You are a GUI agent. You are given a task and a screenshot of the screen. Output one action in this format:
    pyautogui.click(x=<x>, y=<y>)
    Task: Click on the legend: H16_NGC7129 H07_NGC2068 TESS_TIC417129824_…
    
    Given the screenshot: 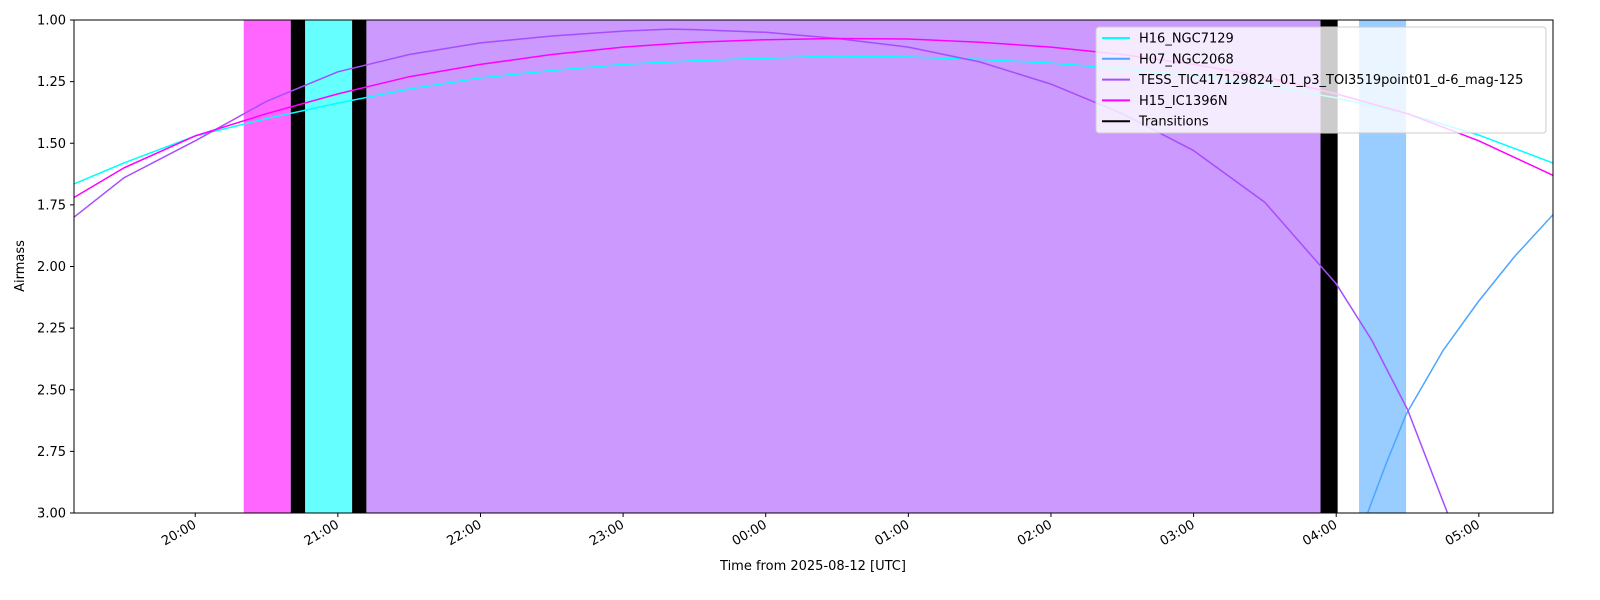 What is the action you would take?
    pyautogui.click(x=1321, y=80)
    